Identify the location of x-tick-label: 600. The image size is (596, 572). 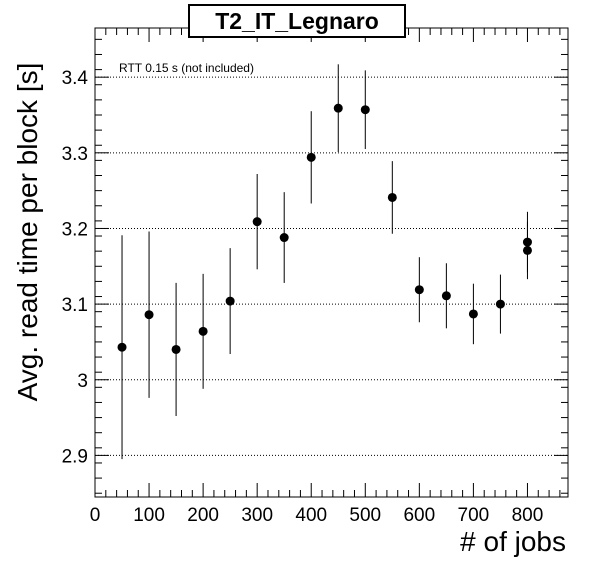
(419, 515).